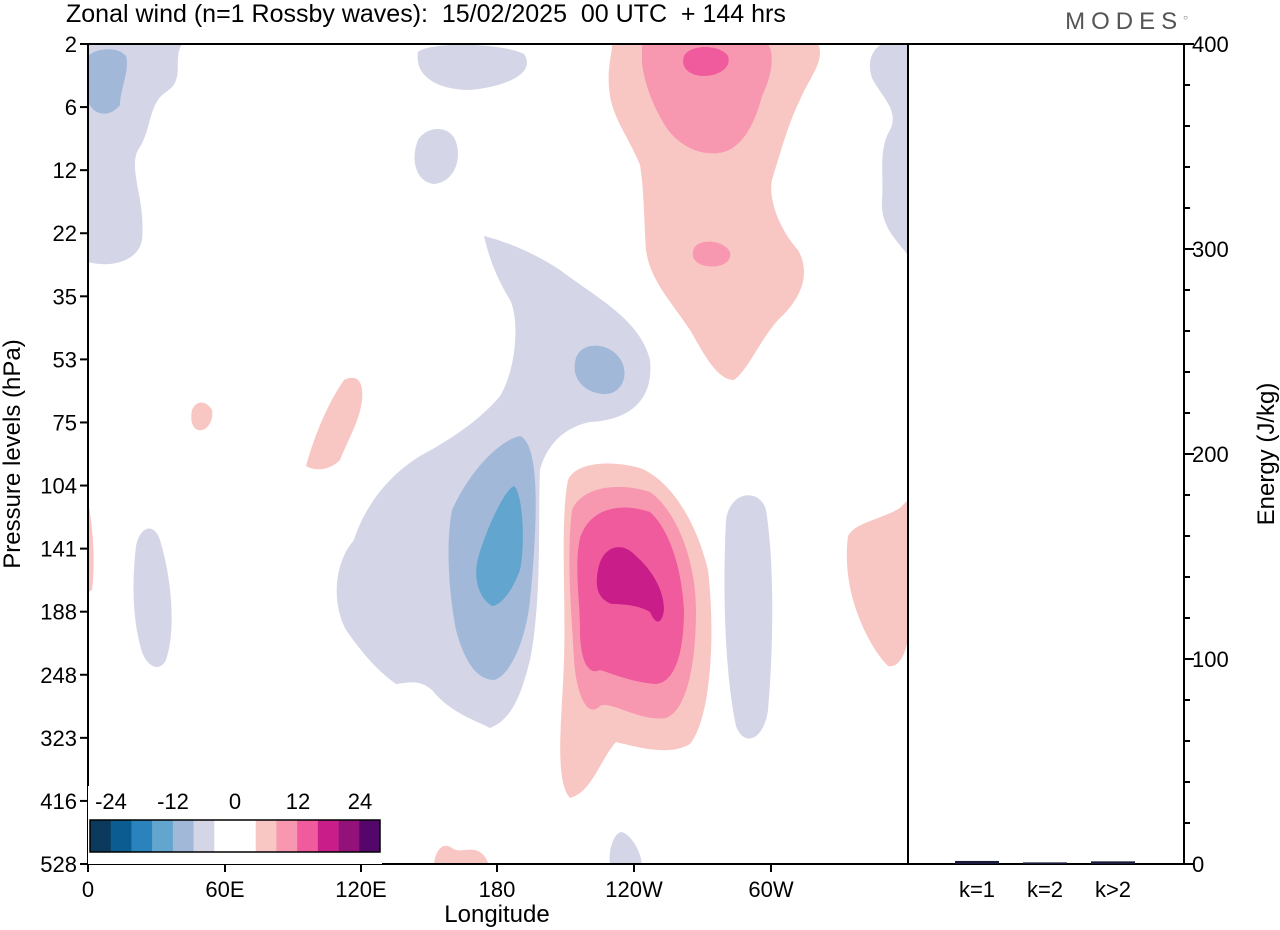 This screenshot has height=930, width=1280. Describe the element at coordinates (1113, 889) in the screenshot. I see `energy-category-label: k>2` at that location.